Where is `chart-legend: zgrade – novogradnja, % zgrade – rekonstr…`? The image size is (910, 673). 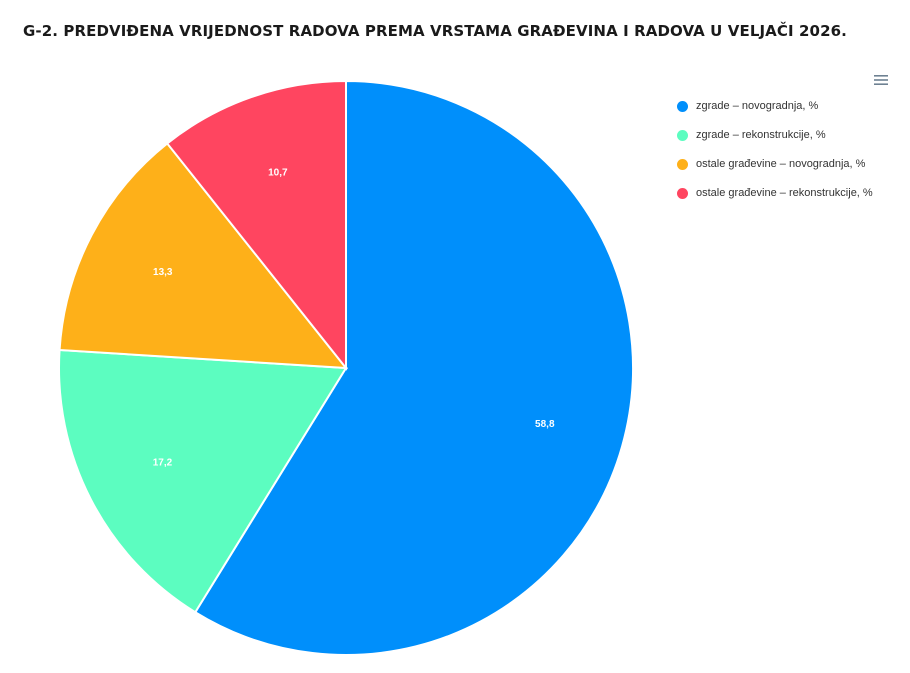
chart-legend: zgrade – novogradnja, % zgrade – rekonstr… is located at coordinates (775, 154).